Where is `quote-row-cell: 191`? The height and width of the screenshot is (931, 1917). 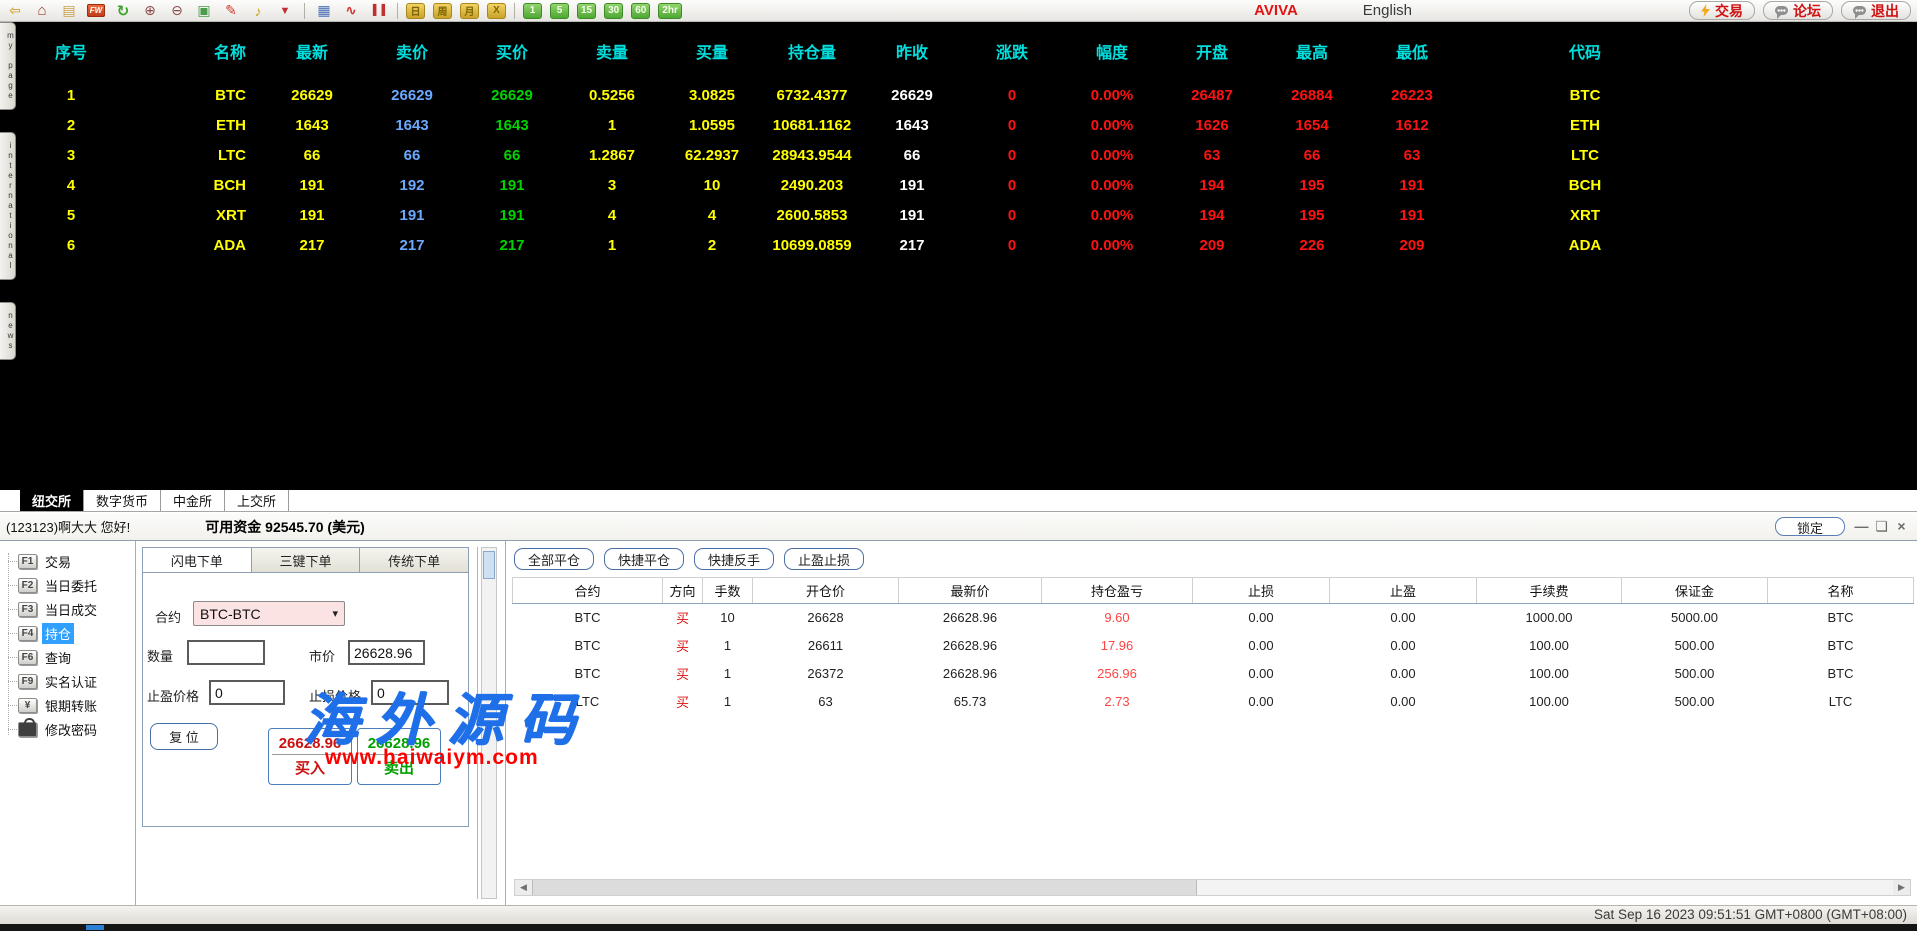 quote-row-cell: 191 is located at coordinates (312, 185).